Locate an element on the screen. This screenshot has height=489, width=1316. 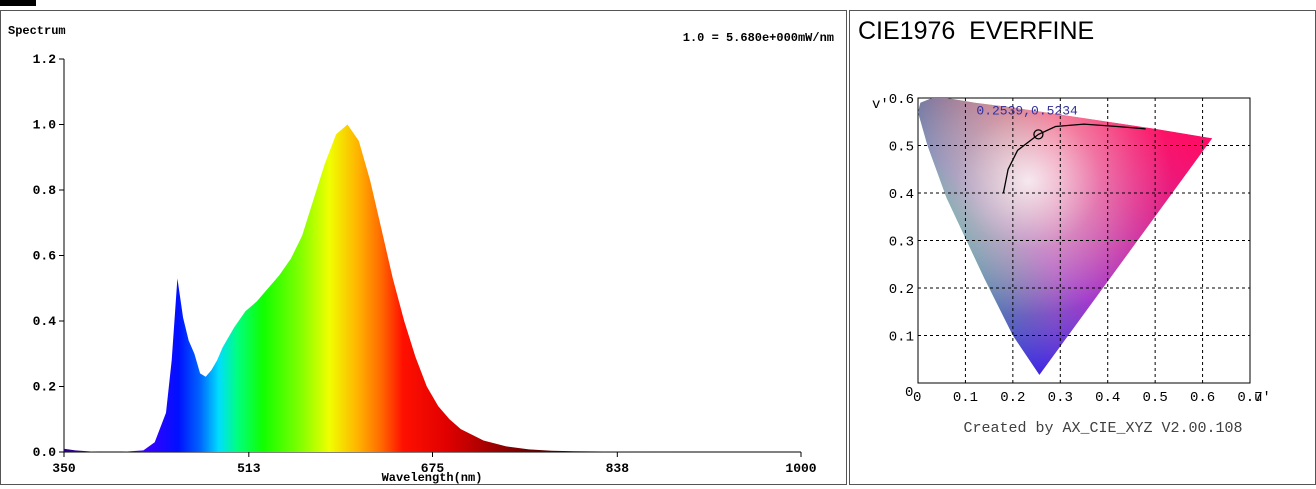
x-tick-label: 838 is located at coordinates (618, 468).